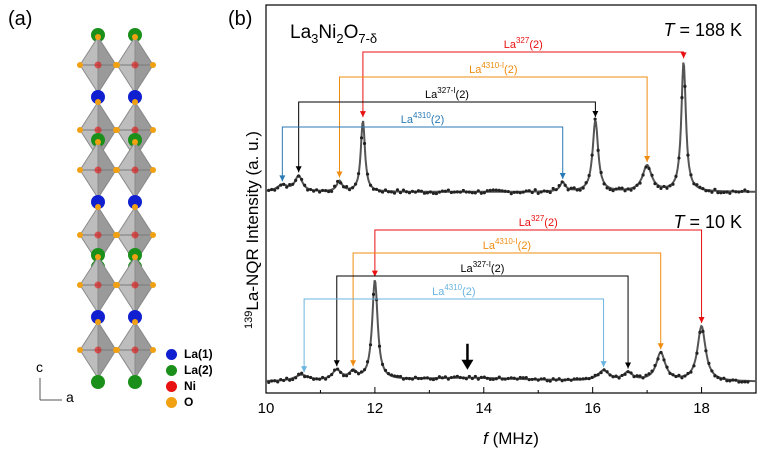  I want to click on octahedron-3c, so click(98, 350).